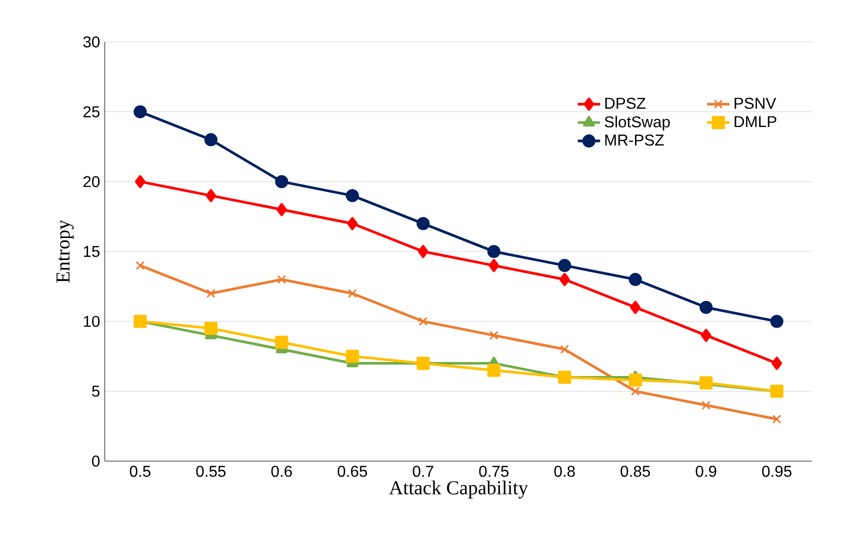 The image size is (841, 533). I want to click on y-tick-label: 20, so click(91, 182).